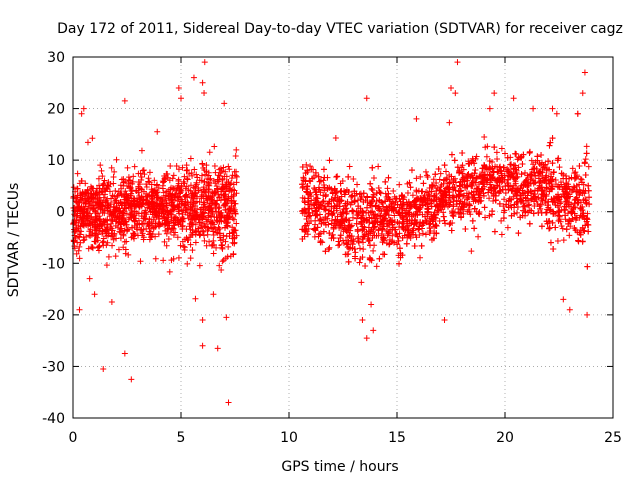  I want to click on x-tick-label: 25, so click(613, 438).